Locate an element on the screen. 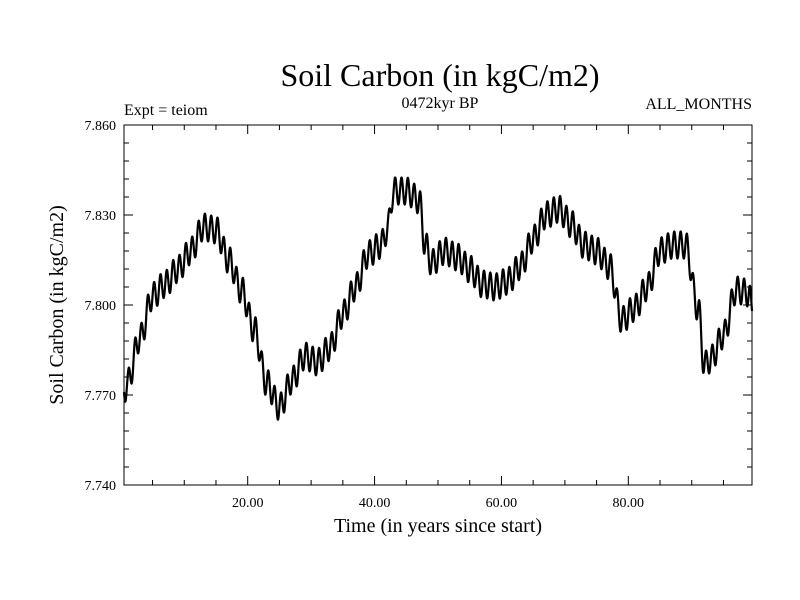 This screenshot has width=800, height=600. x-axis-label: Time (in years since start) is located at coordinates (438, 526).